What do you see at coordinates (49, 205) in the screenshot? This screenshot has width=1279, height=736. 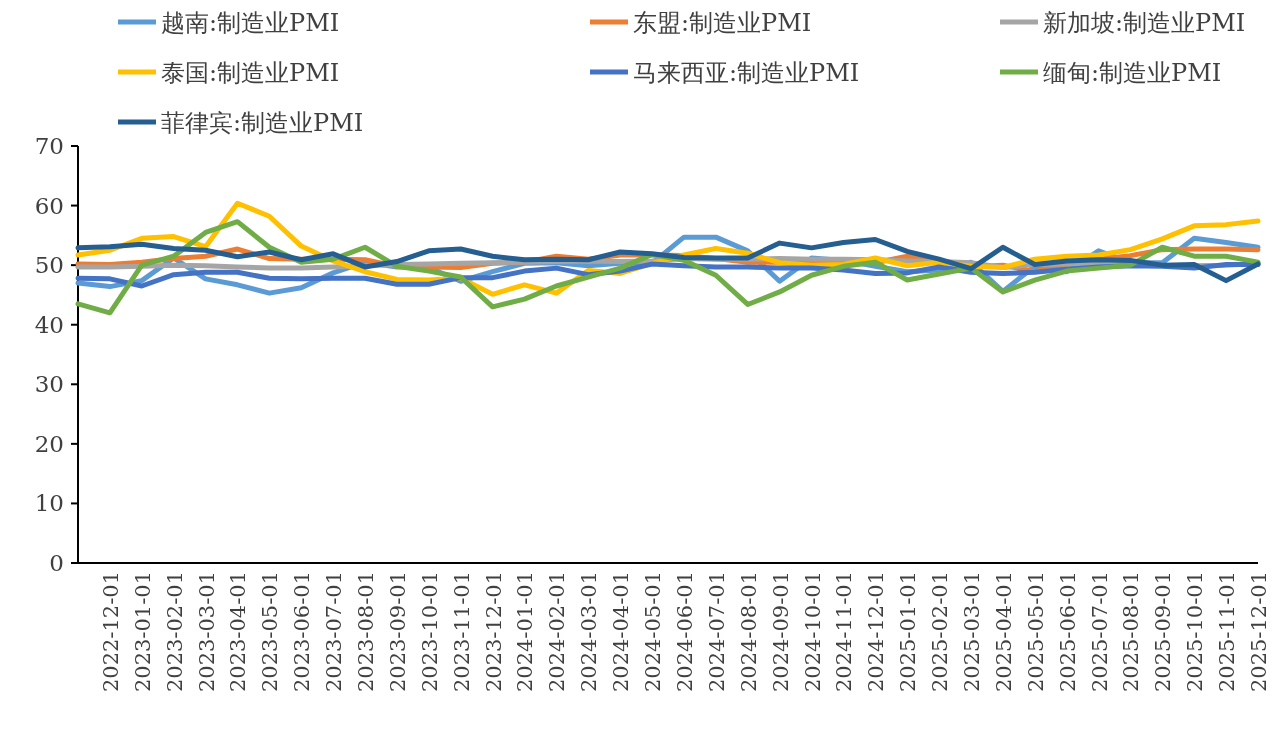 I see `y-tick-label: 60` at bounding box center [49, 205].